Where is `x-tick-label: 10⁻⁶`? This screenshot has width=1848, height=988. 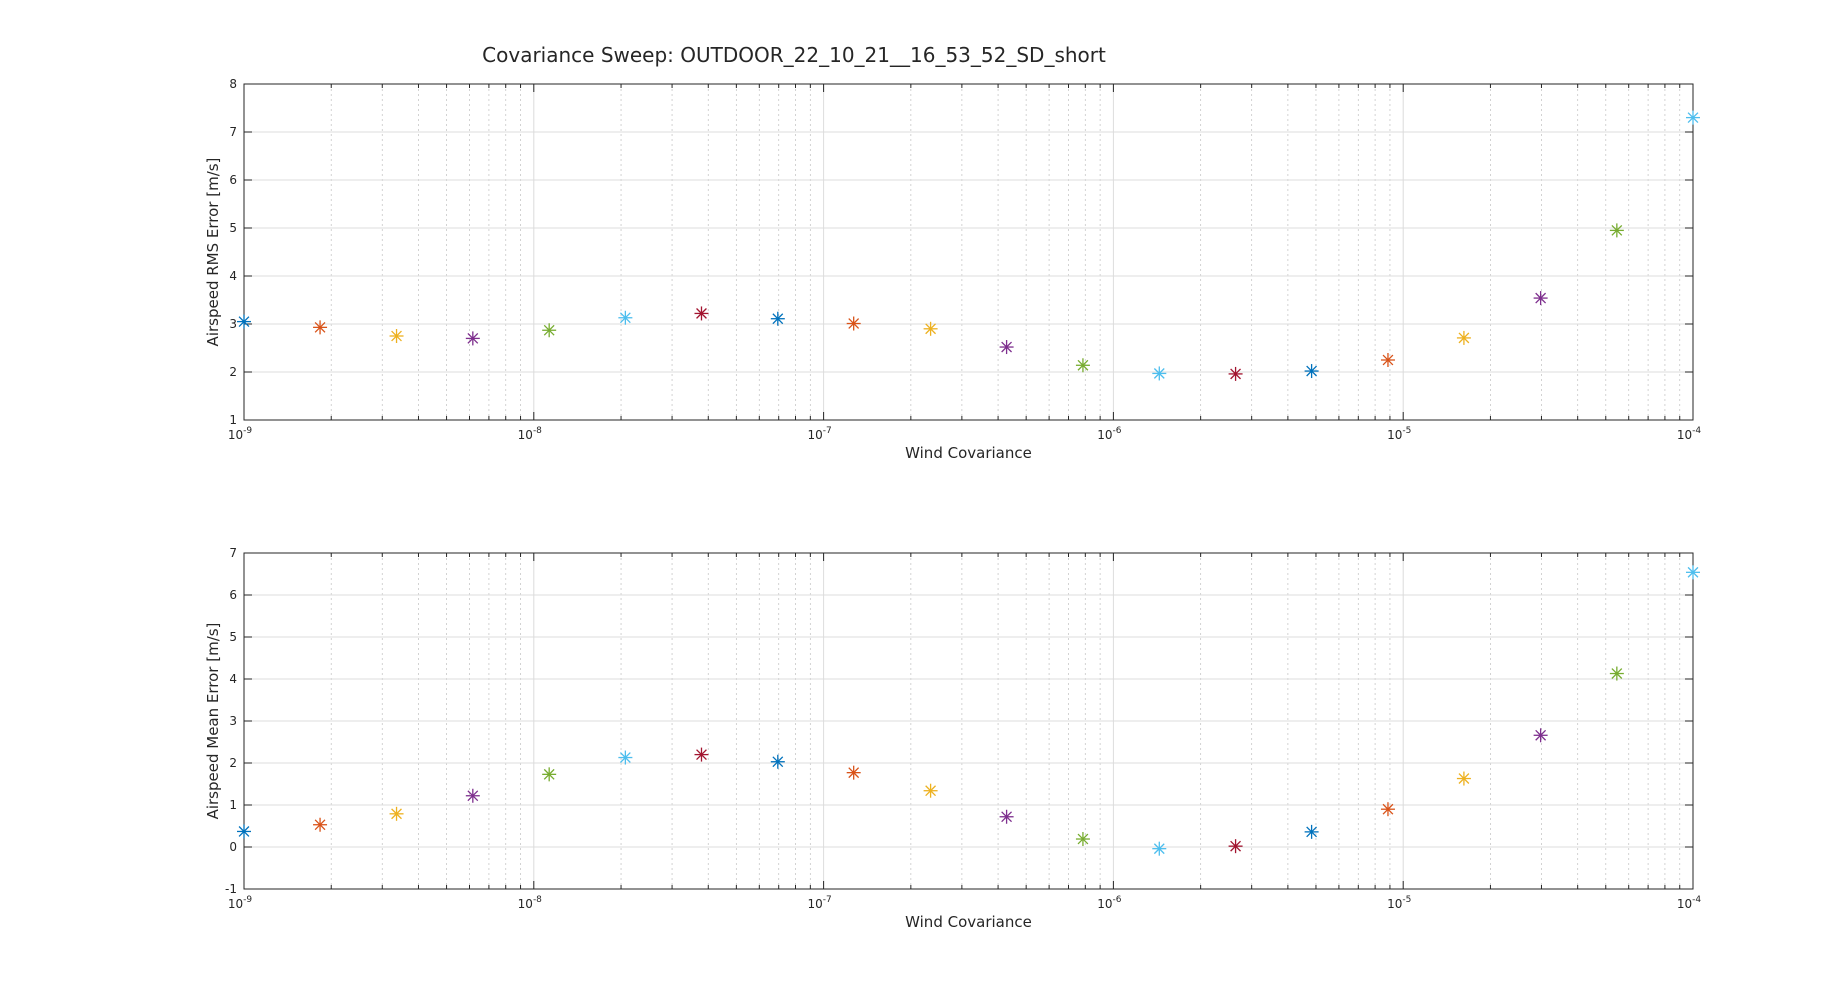
x-tick-label: 10⁻⁶ is located at coordinates (1109, 903).